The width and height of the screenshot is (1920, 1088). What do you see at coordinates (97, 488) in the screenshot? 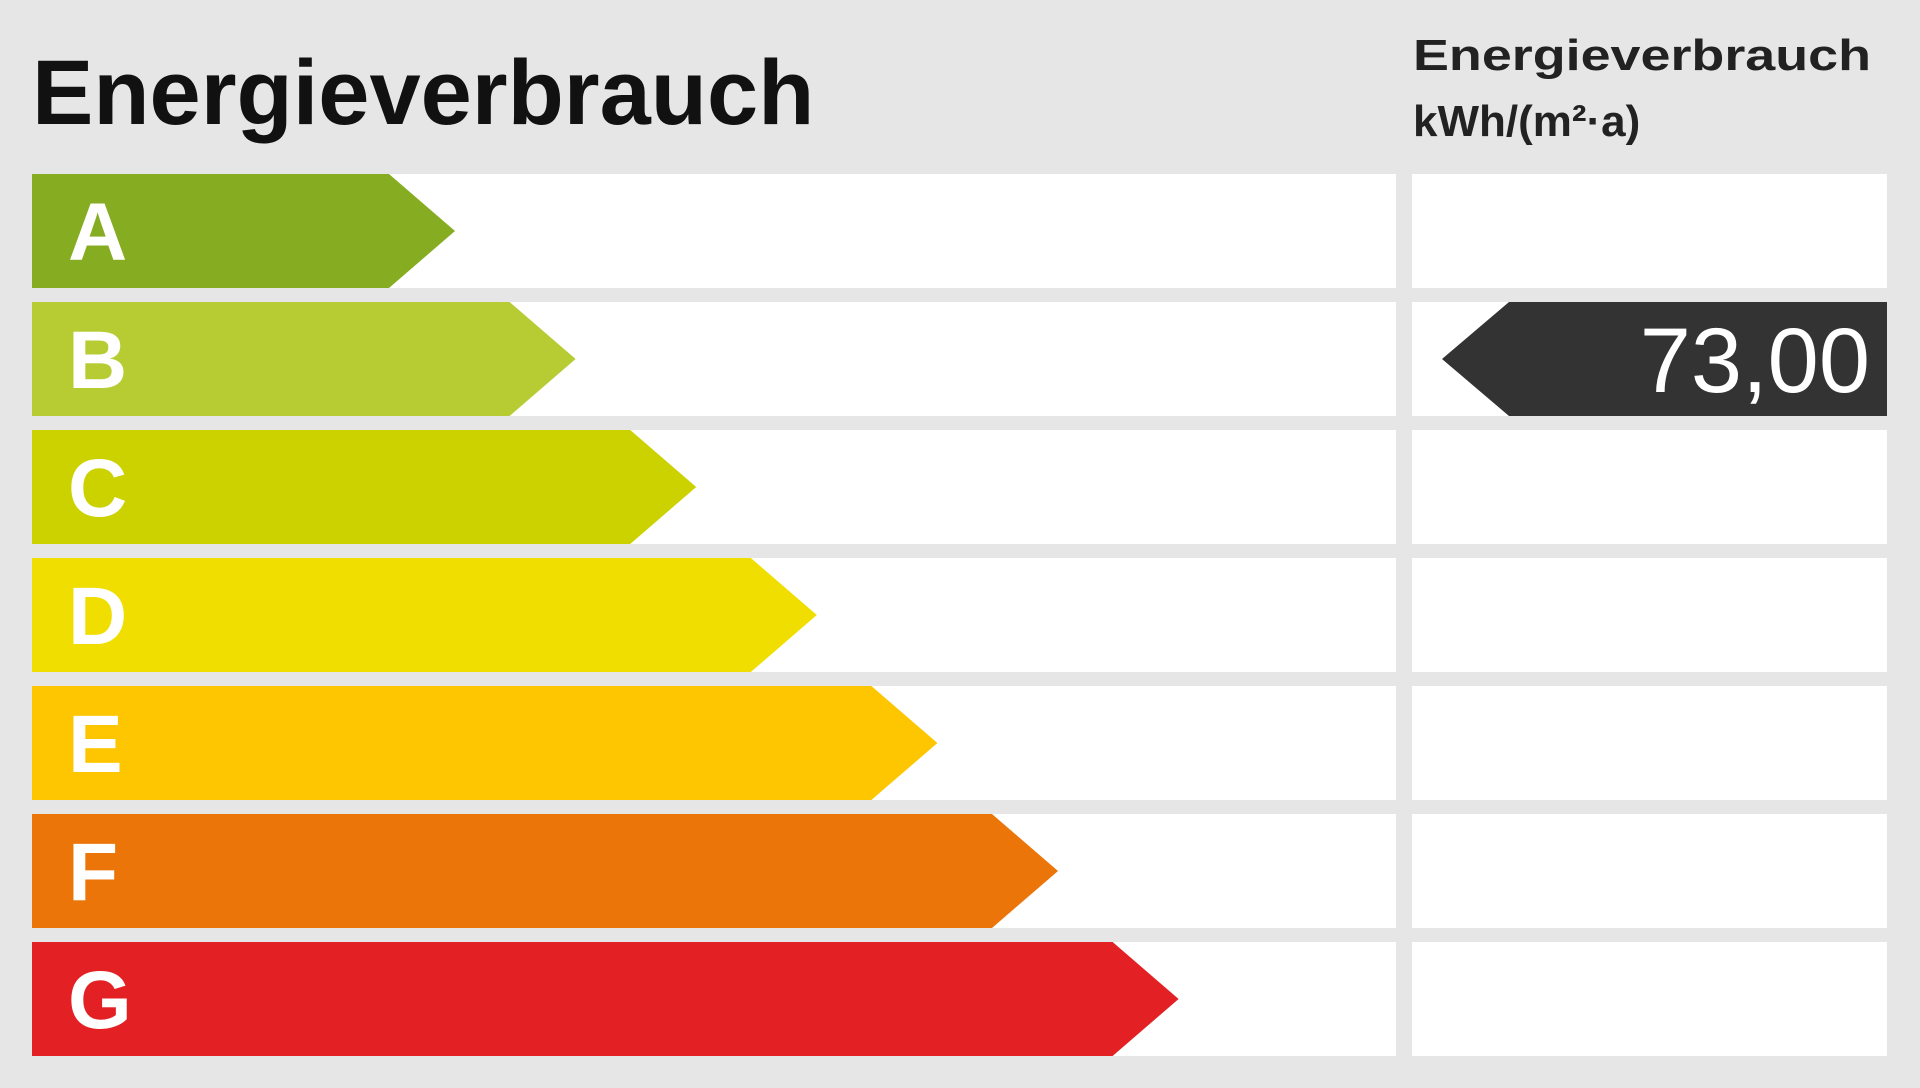
I see `class-letter: C` at bounding box center [97, 488].